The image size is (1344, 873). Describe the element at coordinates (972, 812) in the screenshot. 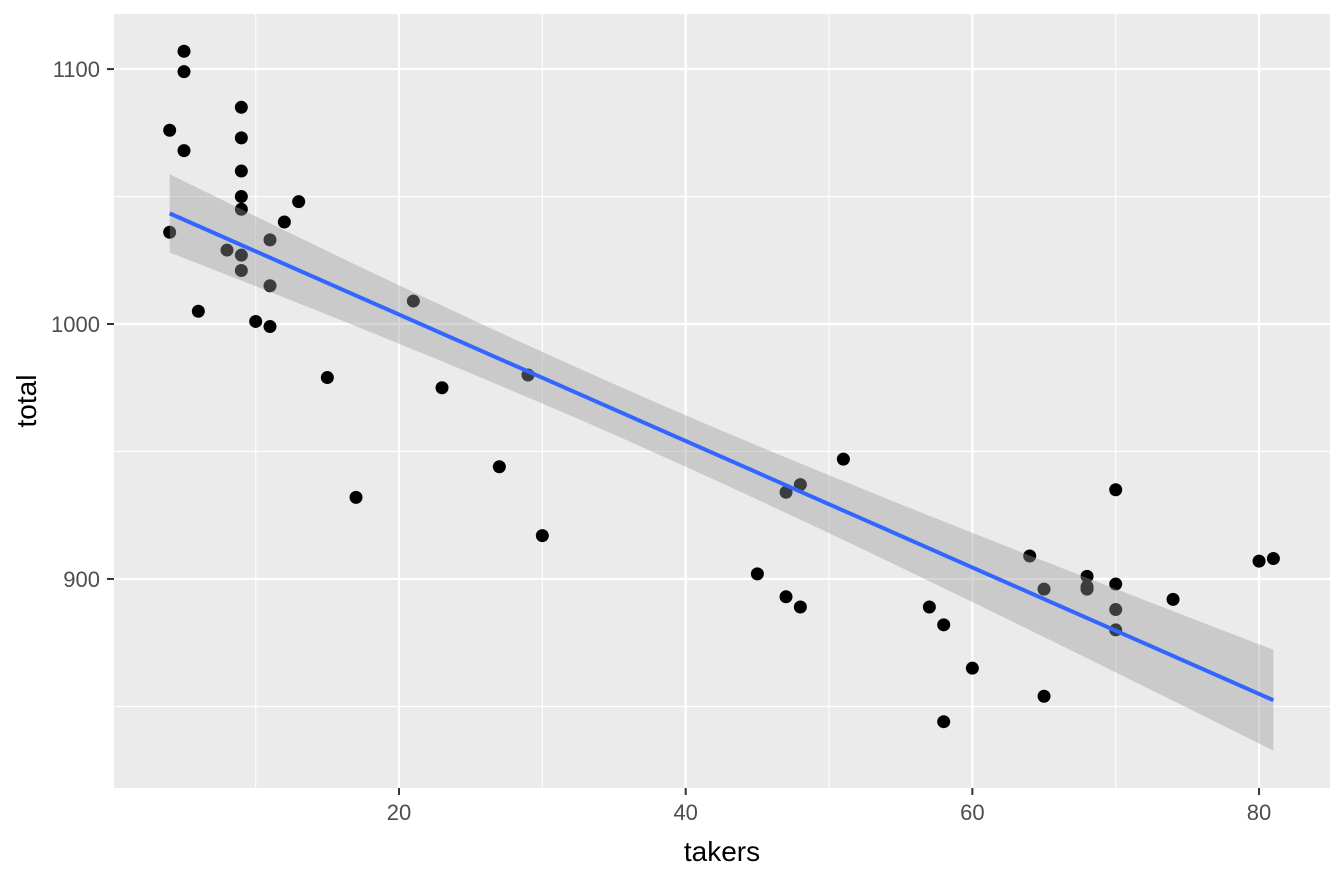

I see `x-tick-label: 60` at that location.